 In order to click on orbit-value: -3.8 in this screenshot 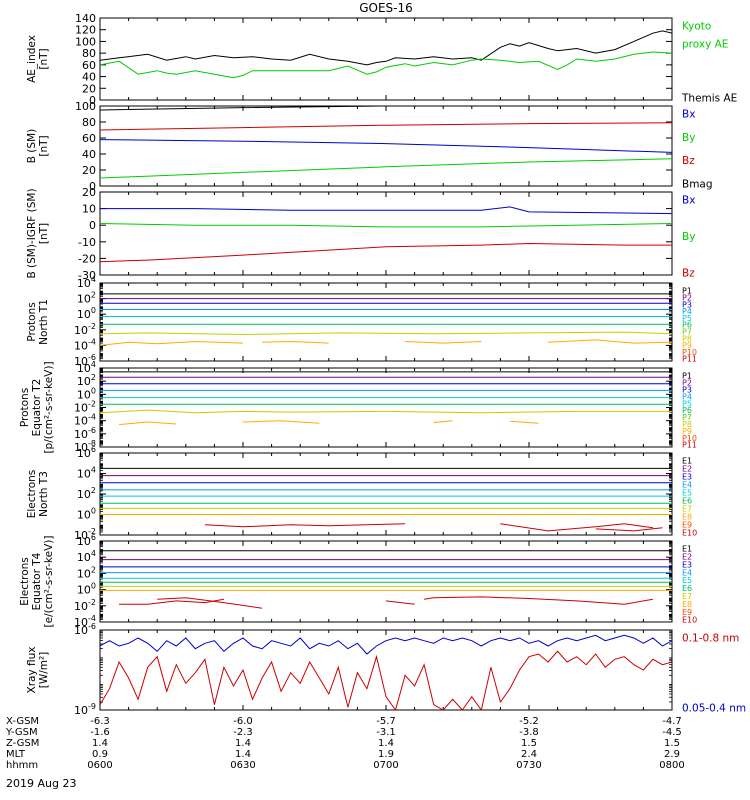, I will do `click(529, 732)`.